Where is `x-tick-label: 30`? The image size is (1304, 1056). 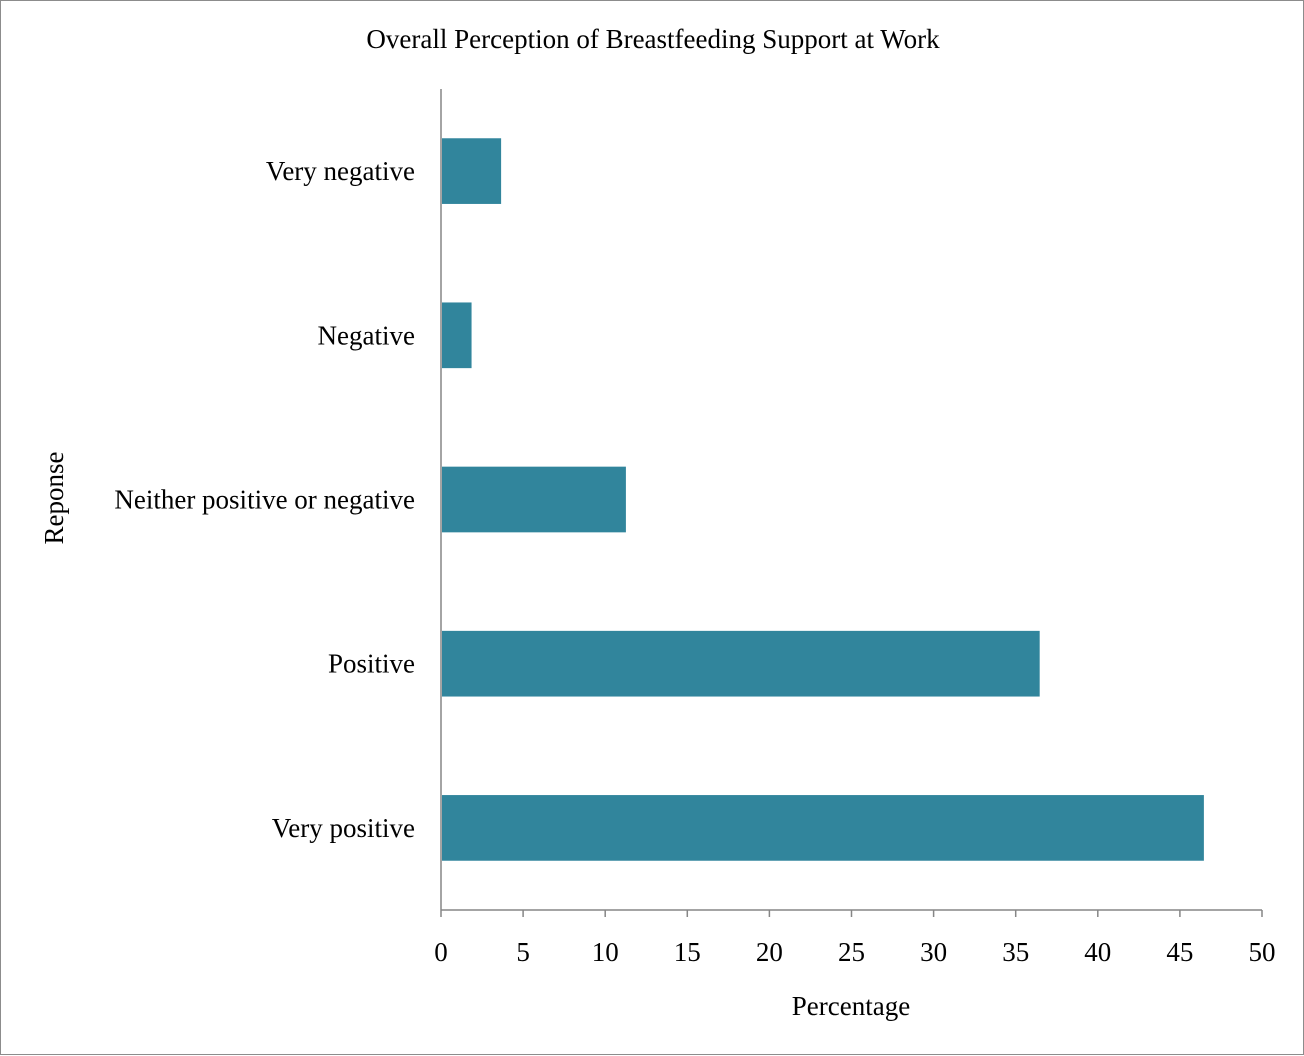 x-tick-label: 30 is located at coordinates (933, 952).